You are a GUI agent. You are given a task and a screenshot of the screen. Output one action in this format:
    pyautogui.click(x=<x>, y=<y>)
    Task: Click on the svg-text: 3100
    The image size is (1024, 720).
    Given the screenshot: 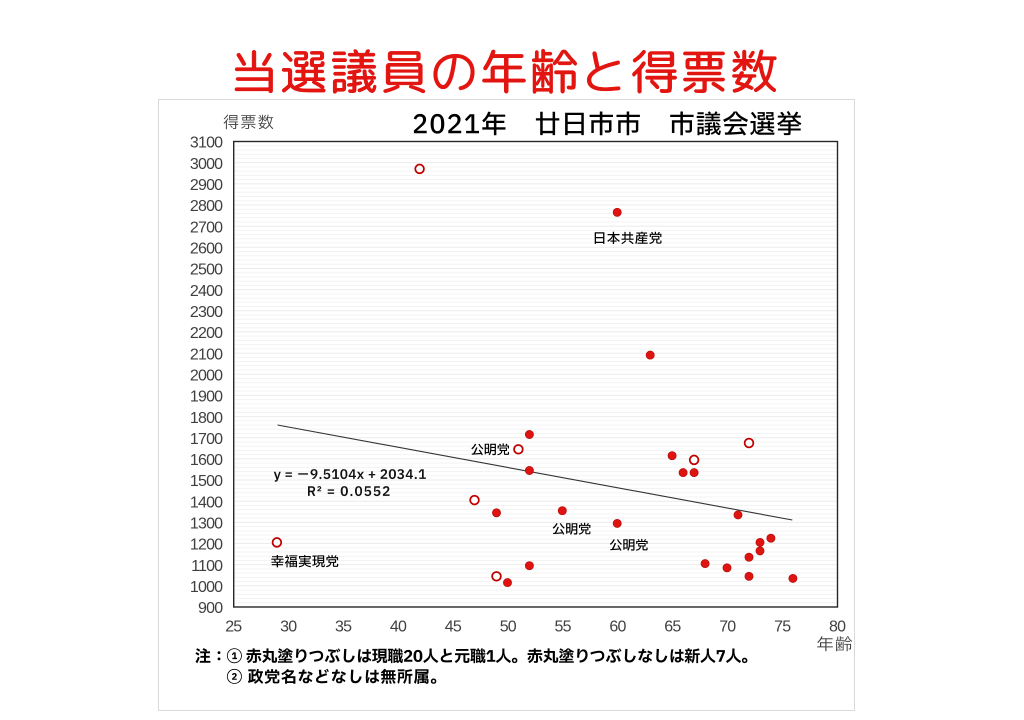 What is the action you would take?
    pyautogui.click(x=206, y=143)
    